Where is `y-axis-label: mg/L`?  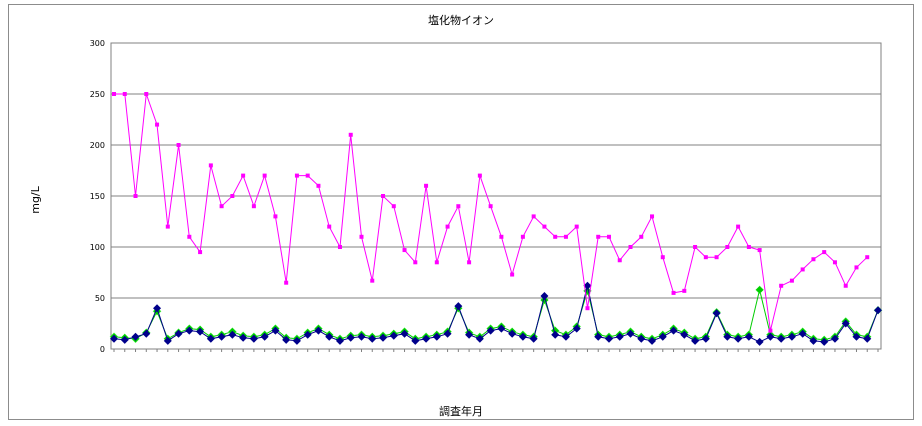
y-axis-label: mg/L is located at coordinates (35, 199).